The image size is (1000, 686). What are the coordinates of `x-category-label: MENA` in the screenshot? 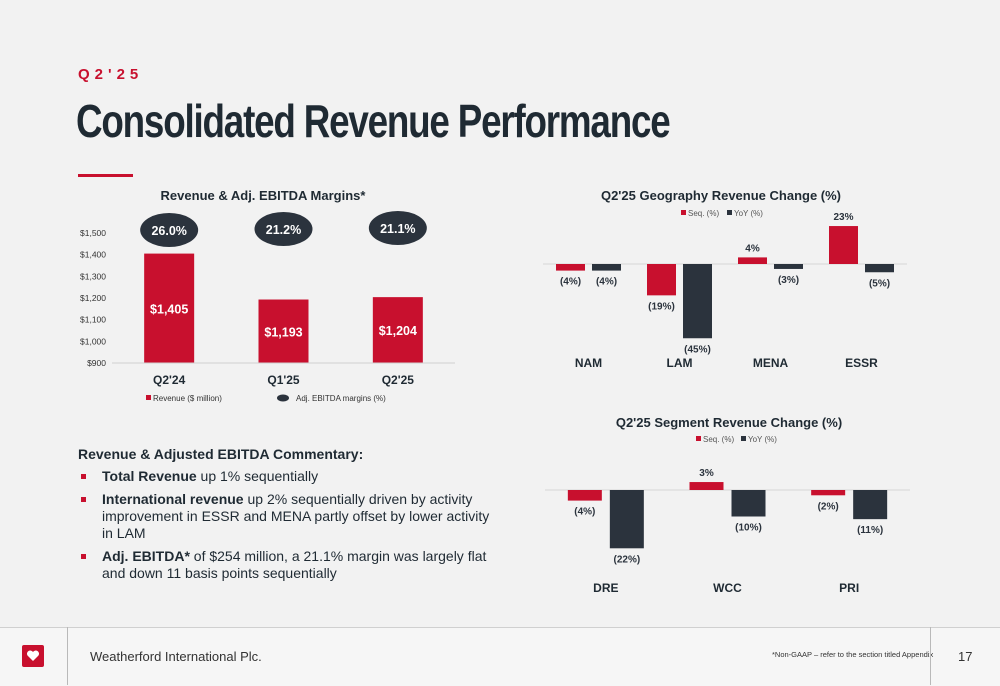 It's located at (771, 363).